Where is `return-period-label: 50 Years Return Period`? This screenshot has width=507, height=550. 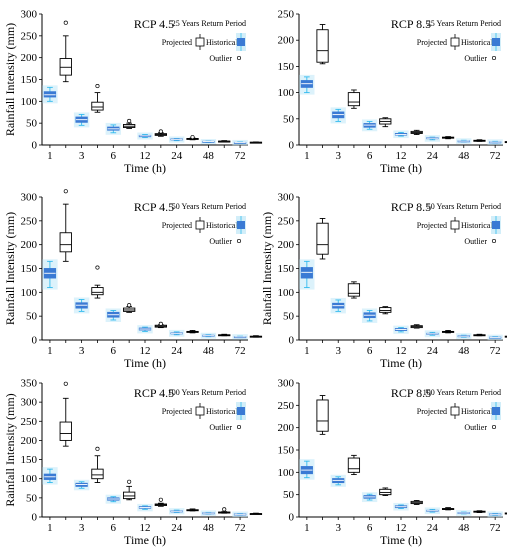 return-period-label: 50 Years Return Period is located at coordinates (209, 206).